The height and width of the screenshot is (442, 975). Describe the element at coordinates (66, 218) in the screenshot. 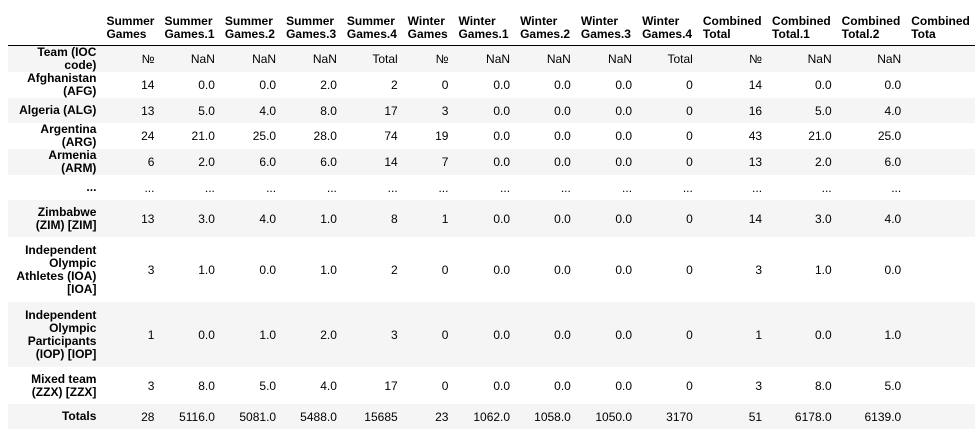

I see `row-label: Zimbabwe (ZIM) [ZIM]` at that location.